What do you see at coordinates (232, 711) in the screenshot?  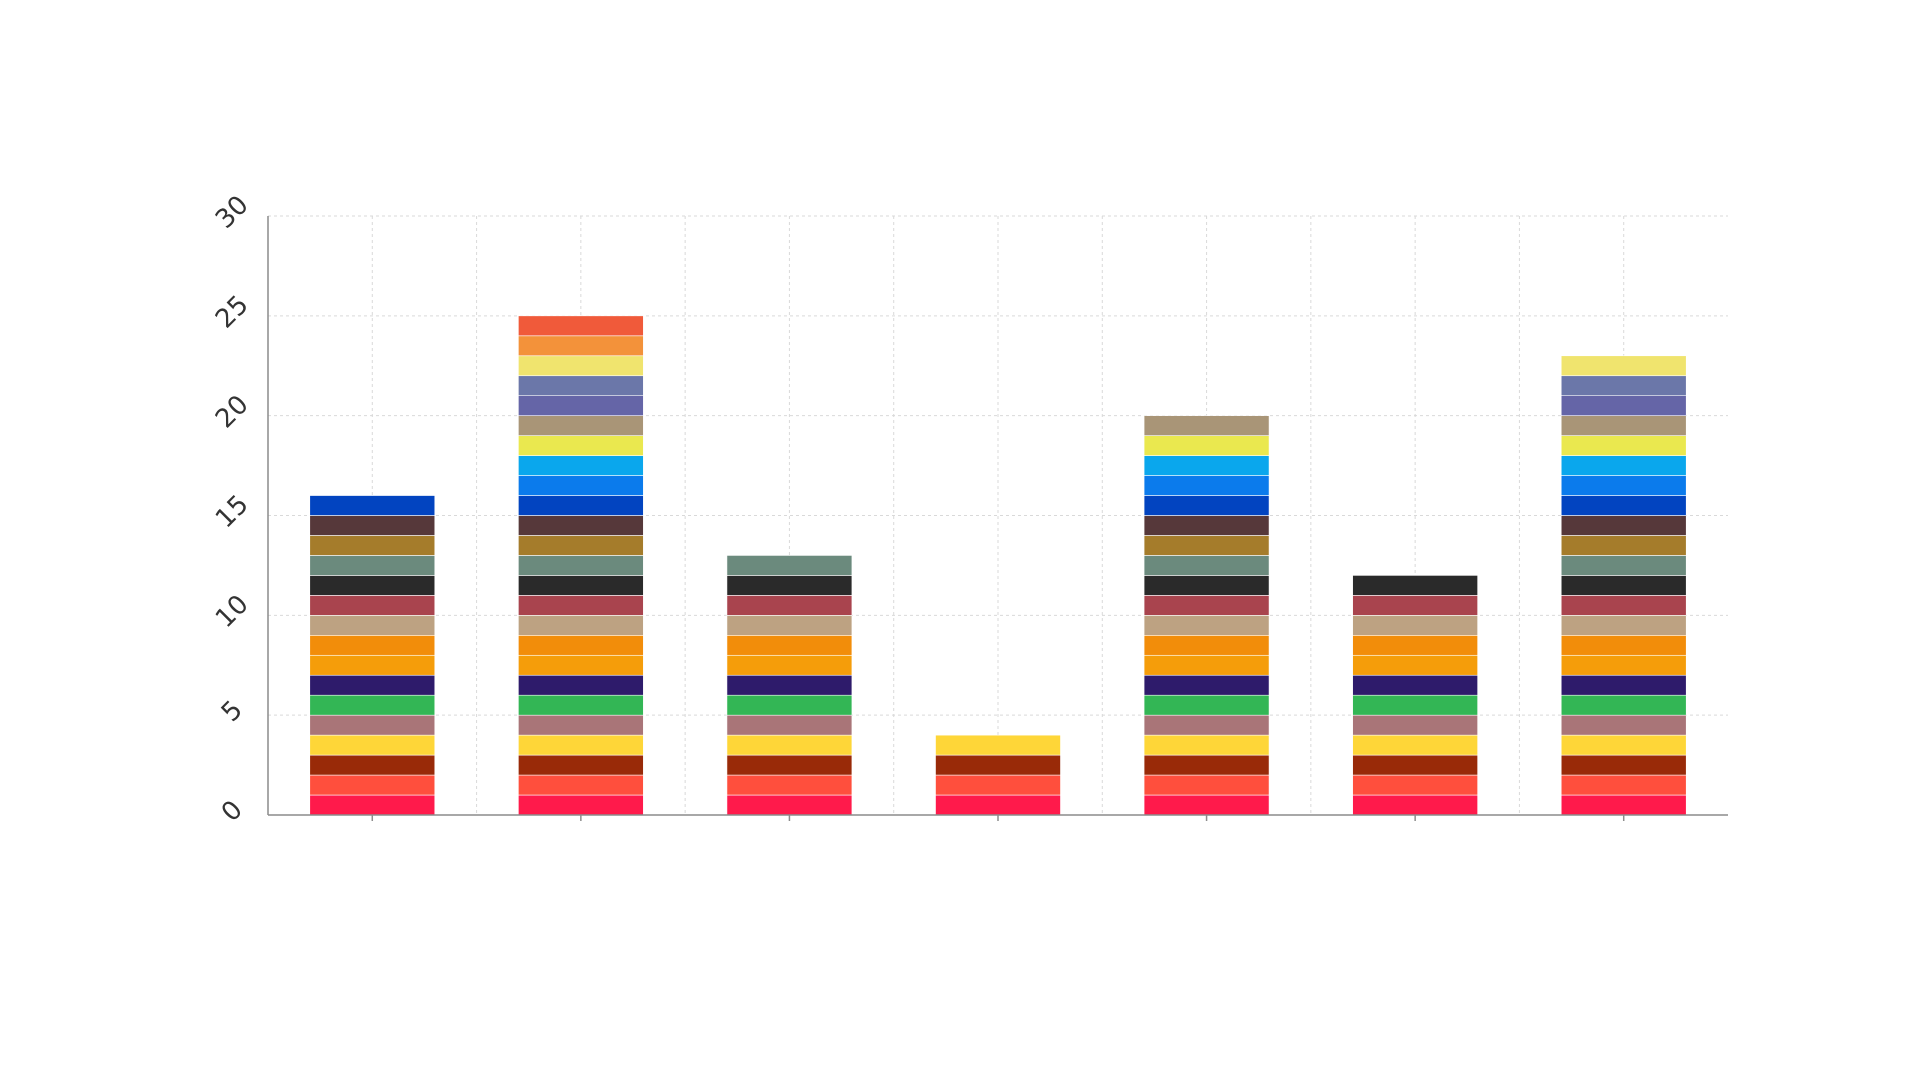 I see `y-tick-label: 5` at bounding box center [232, 711].